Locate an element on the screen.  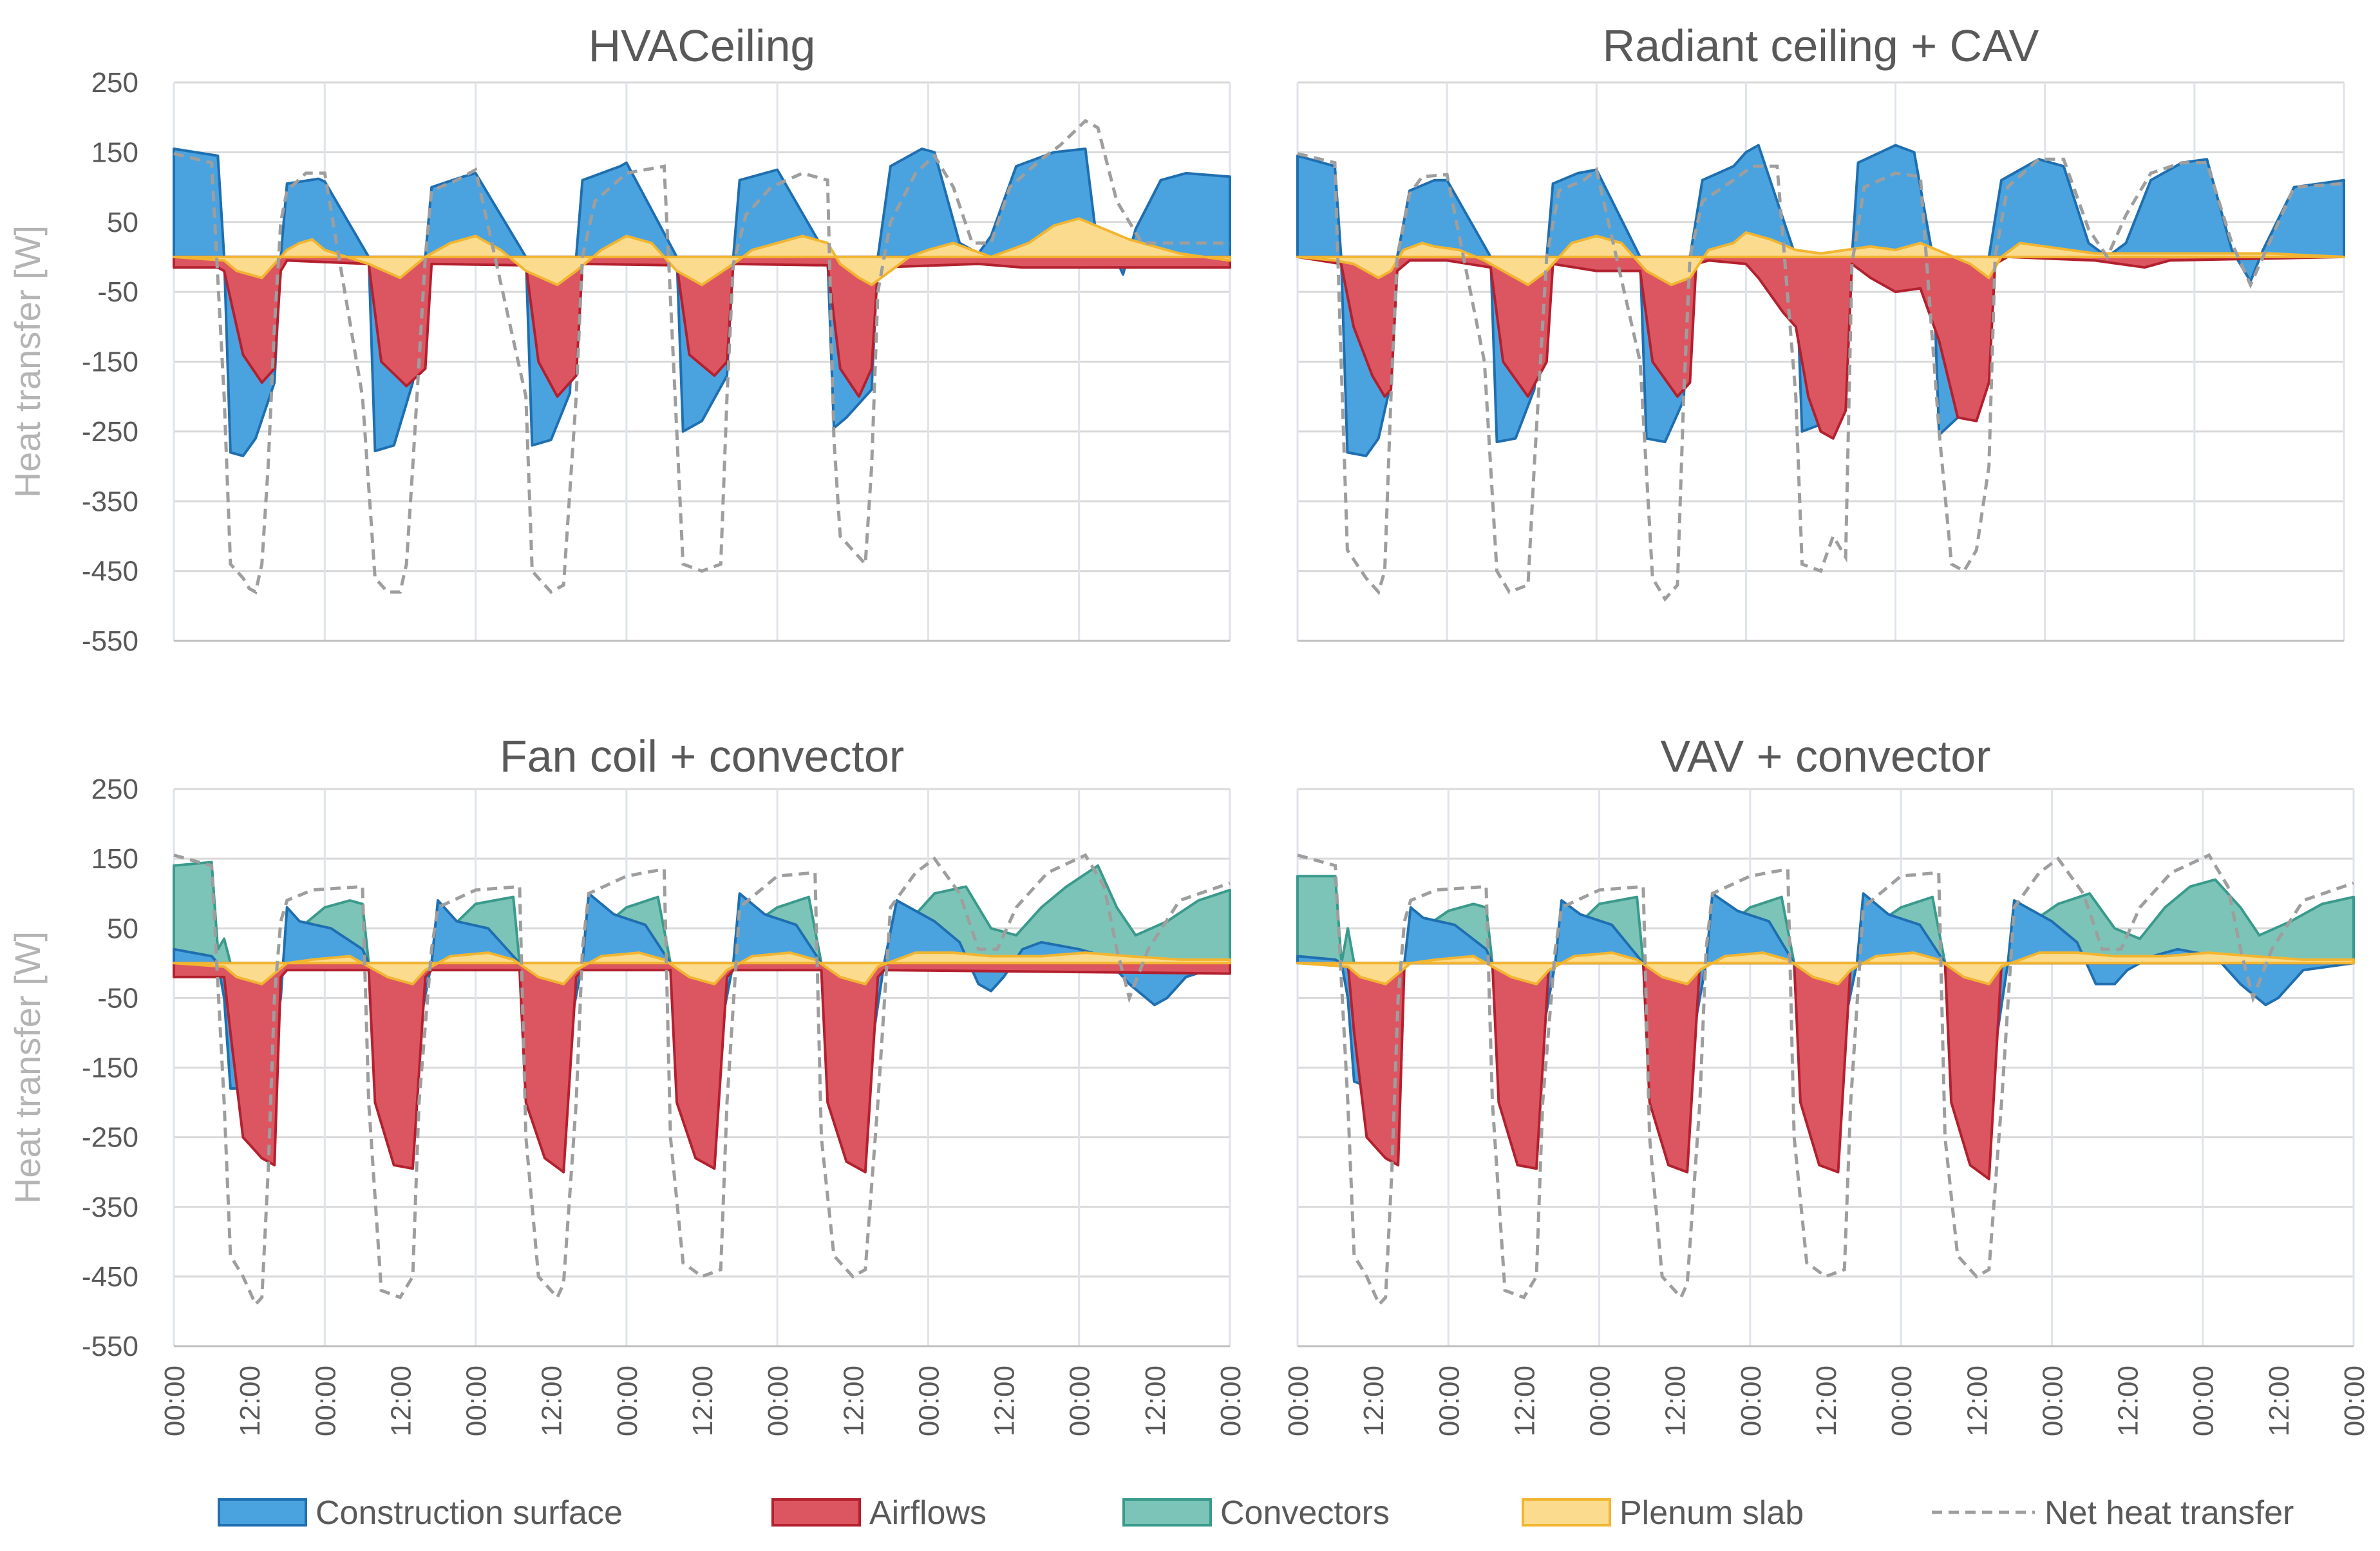
legend-label: Convectors is located at coordinates (1305, 1513).